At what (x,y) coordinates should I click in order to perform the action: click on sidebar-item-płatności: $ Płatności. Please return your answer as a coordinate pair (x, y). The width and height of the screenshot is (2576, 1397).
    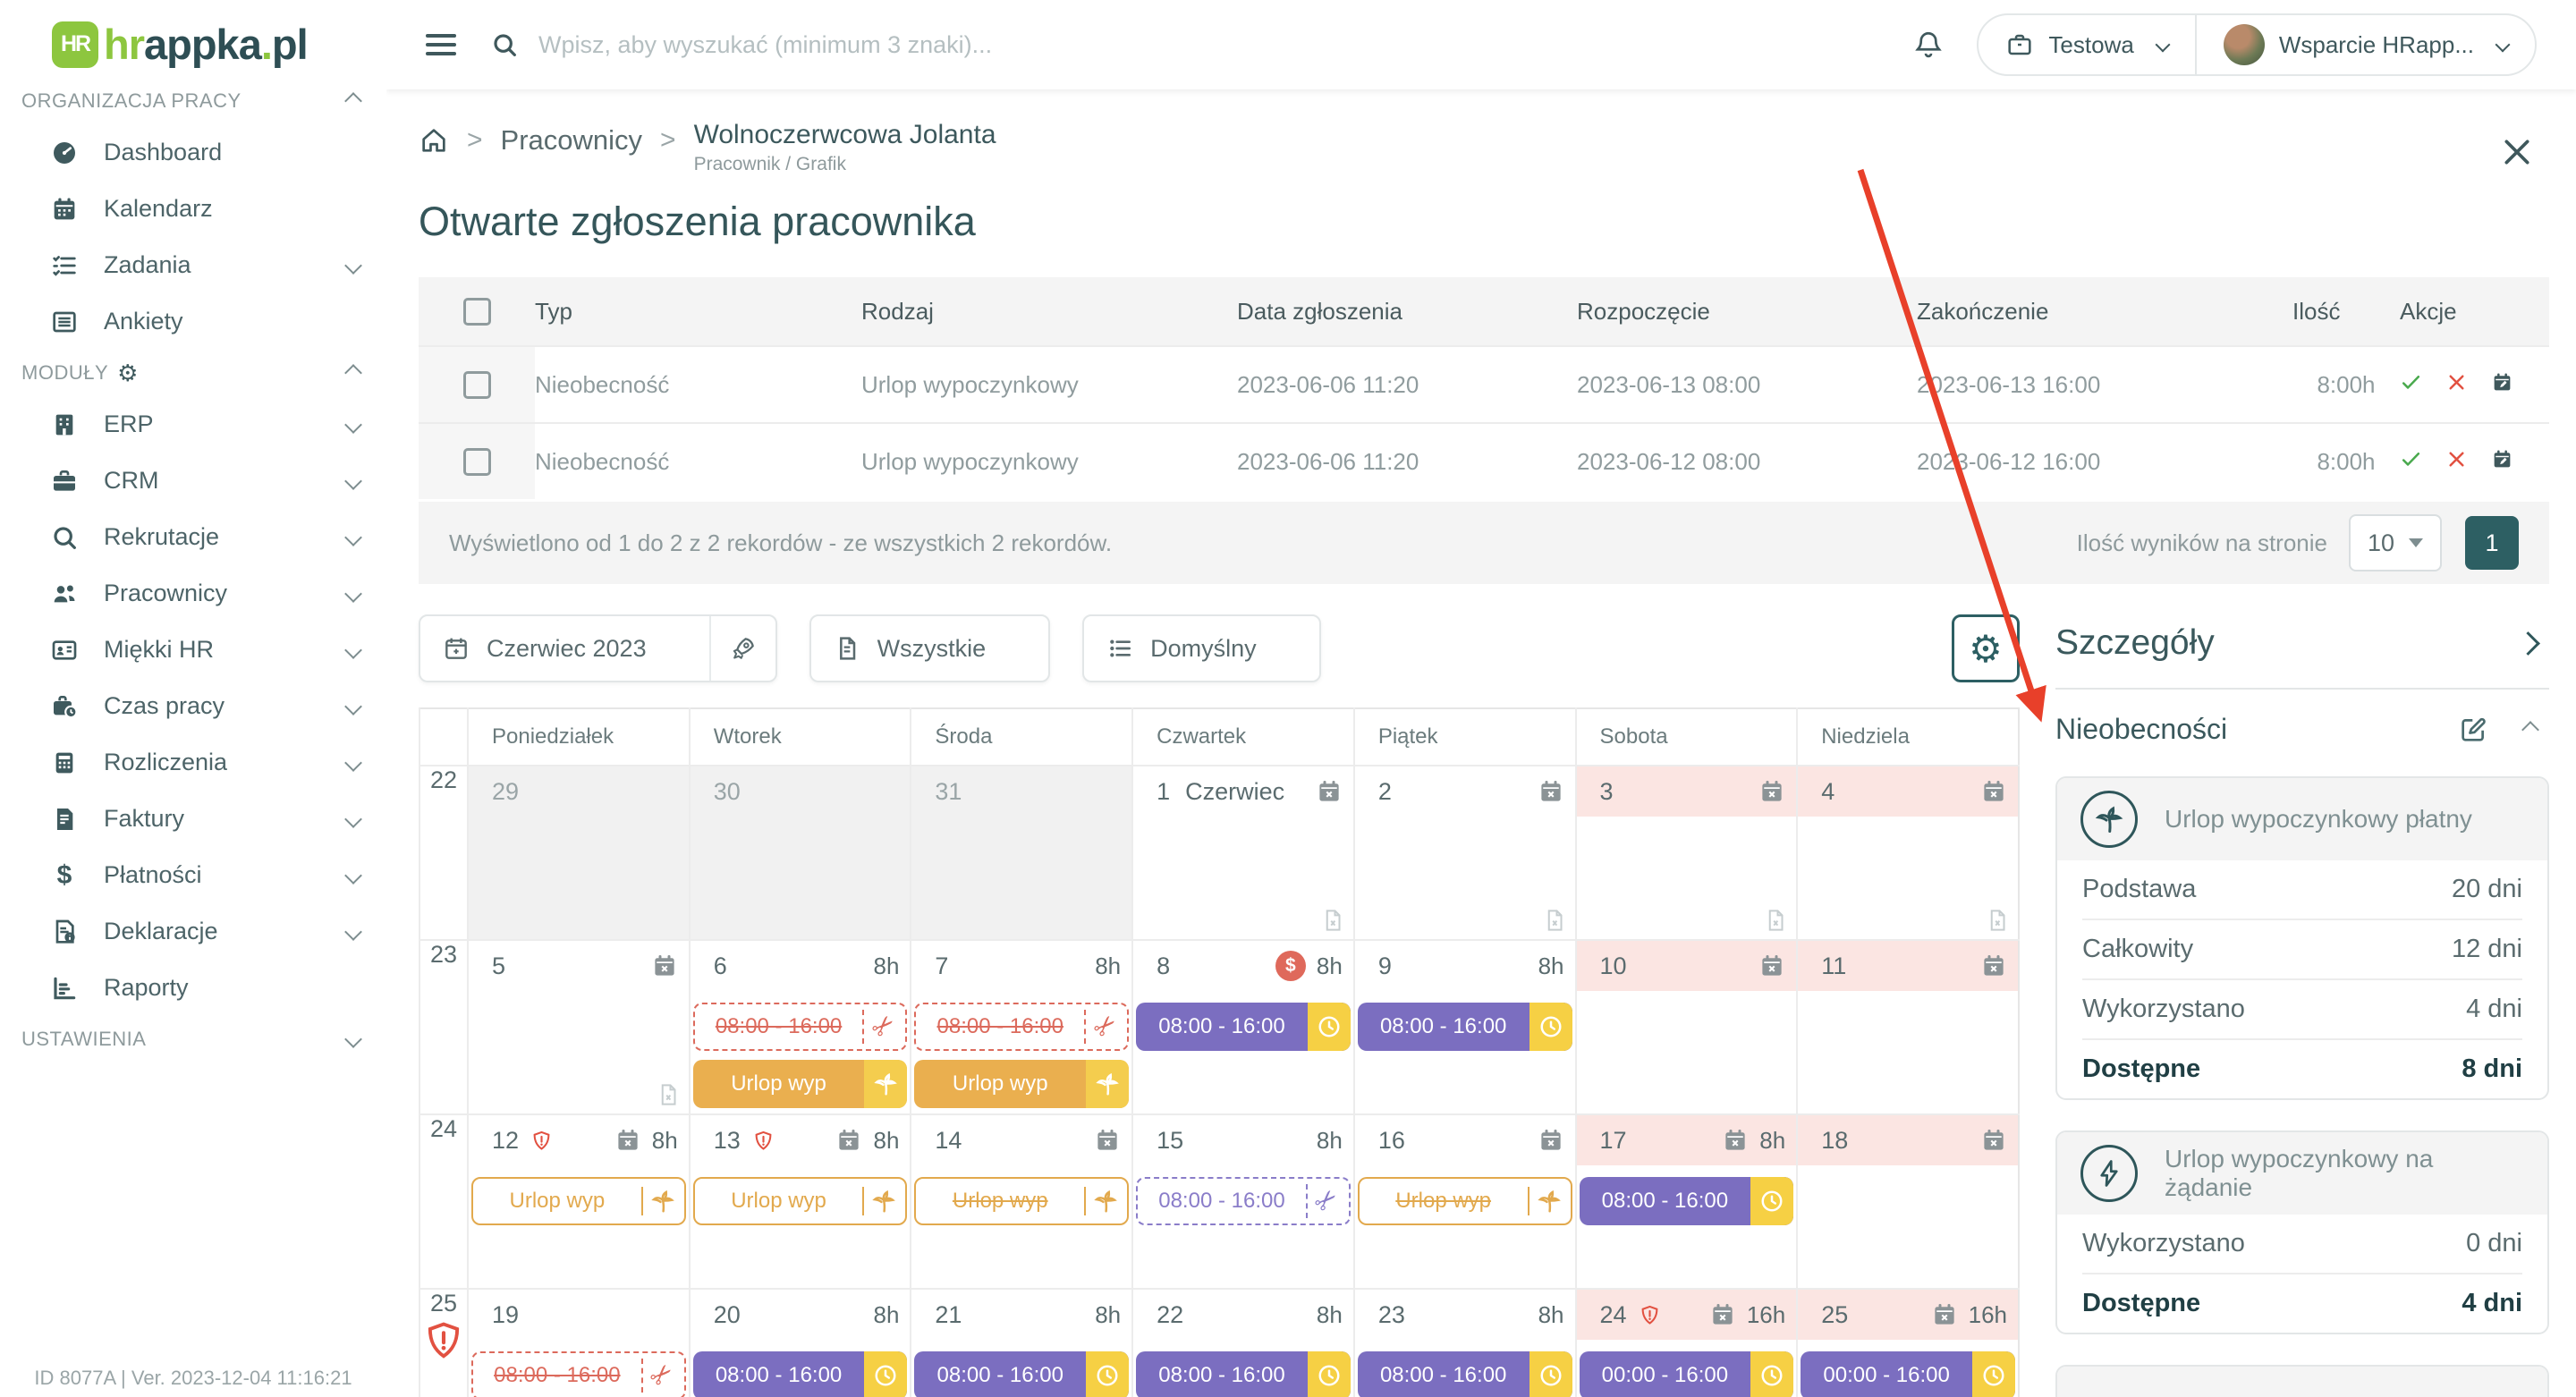
    Looking at the image, I should click on (193, 875).